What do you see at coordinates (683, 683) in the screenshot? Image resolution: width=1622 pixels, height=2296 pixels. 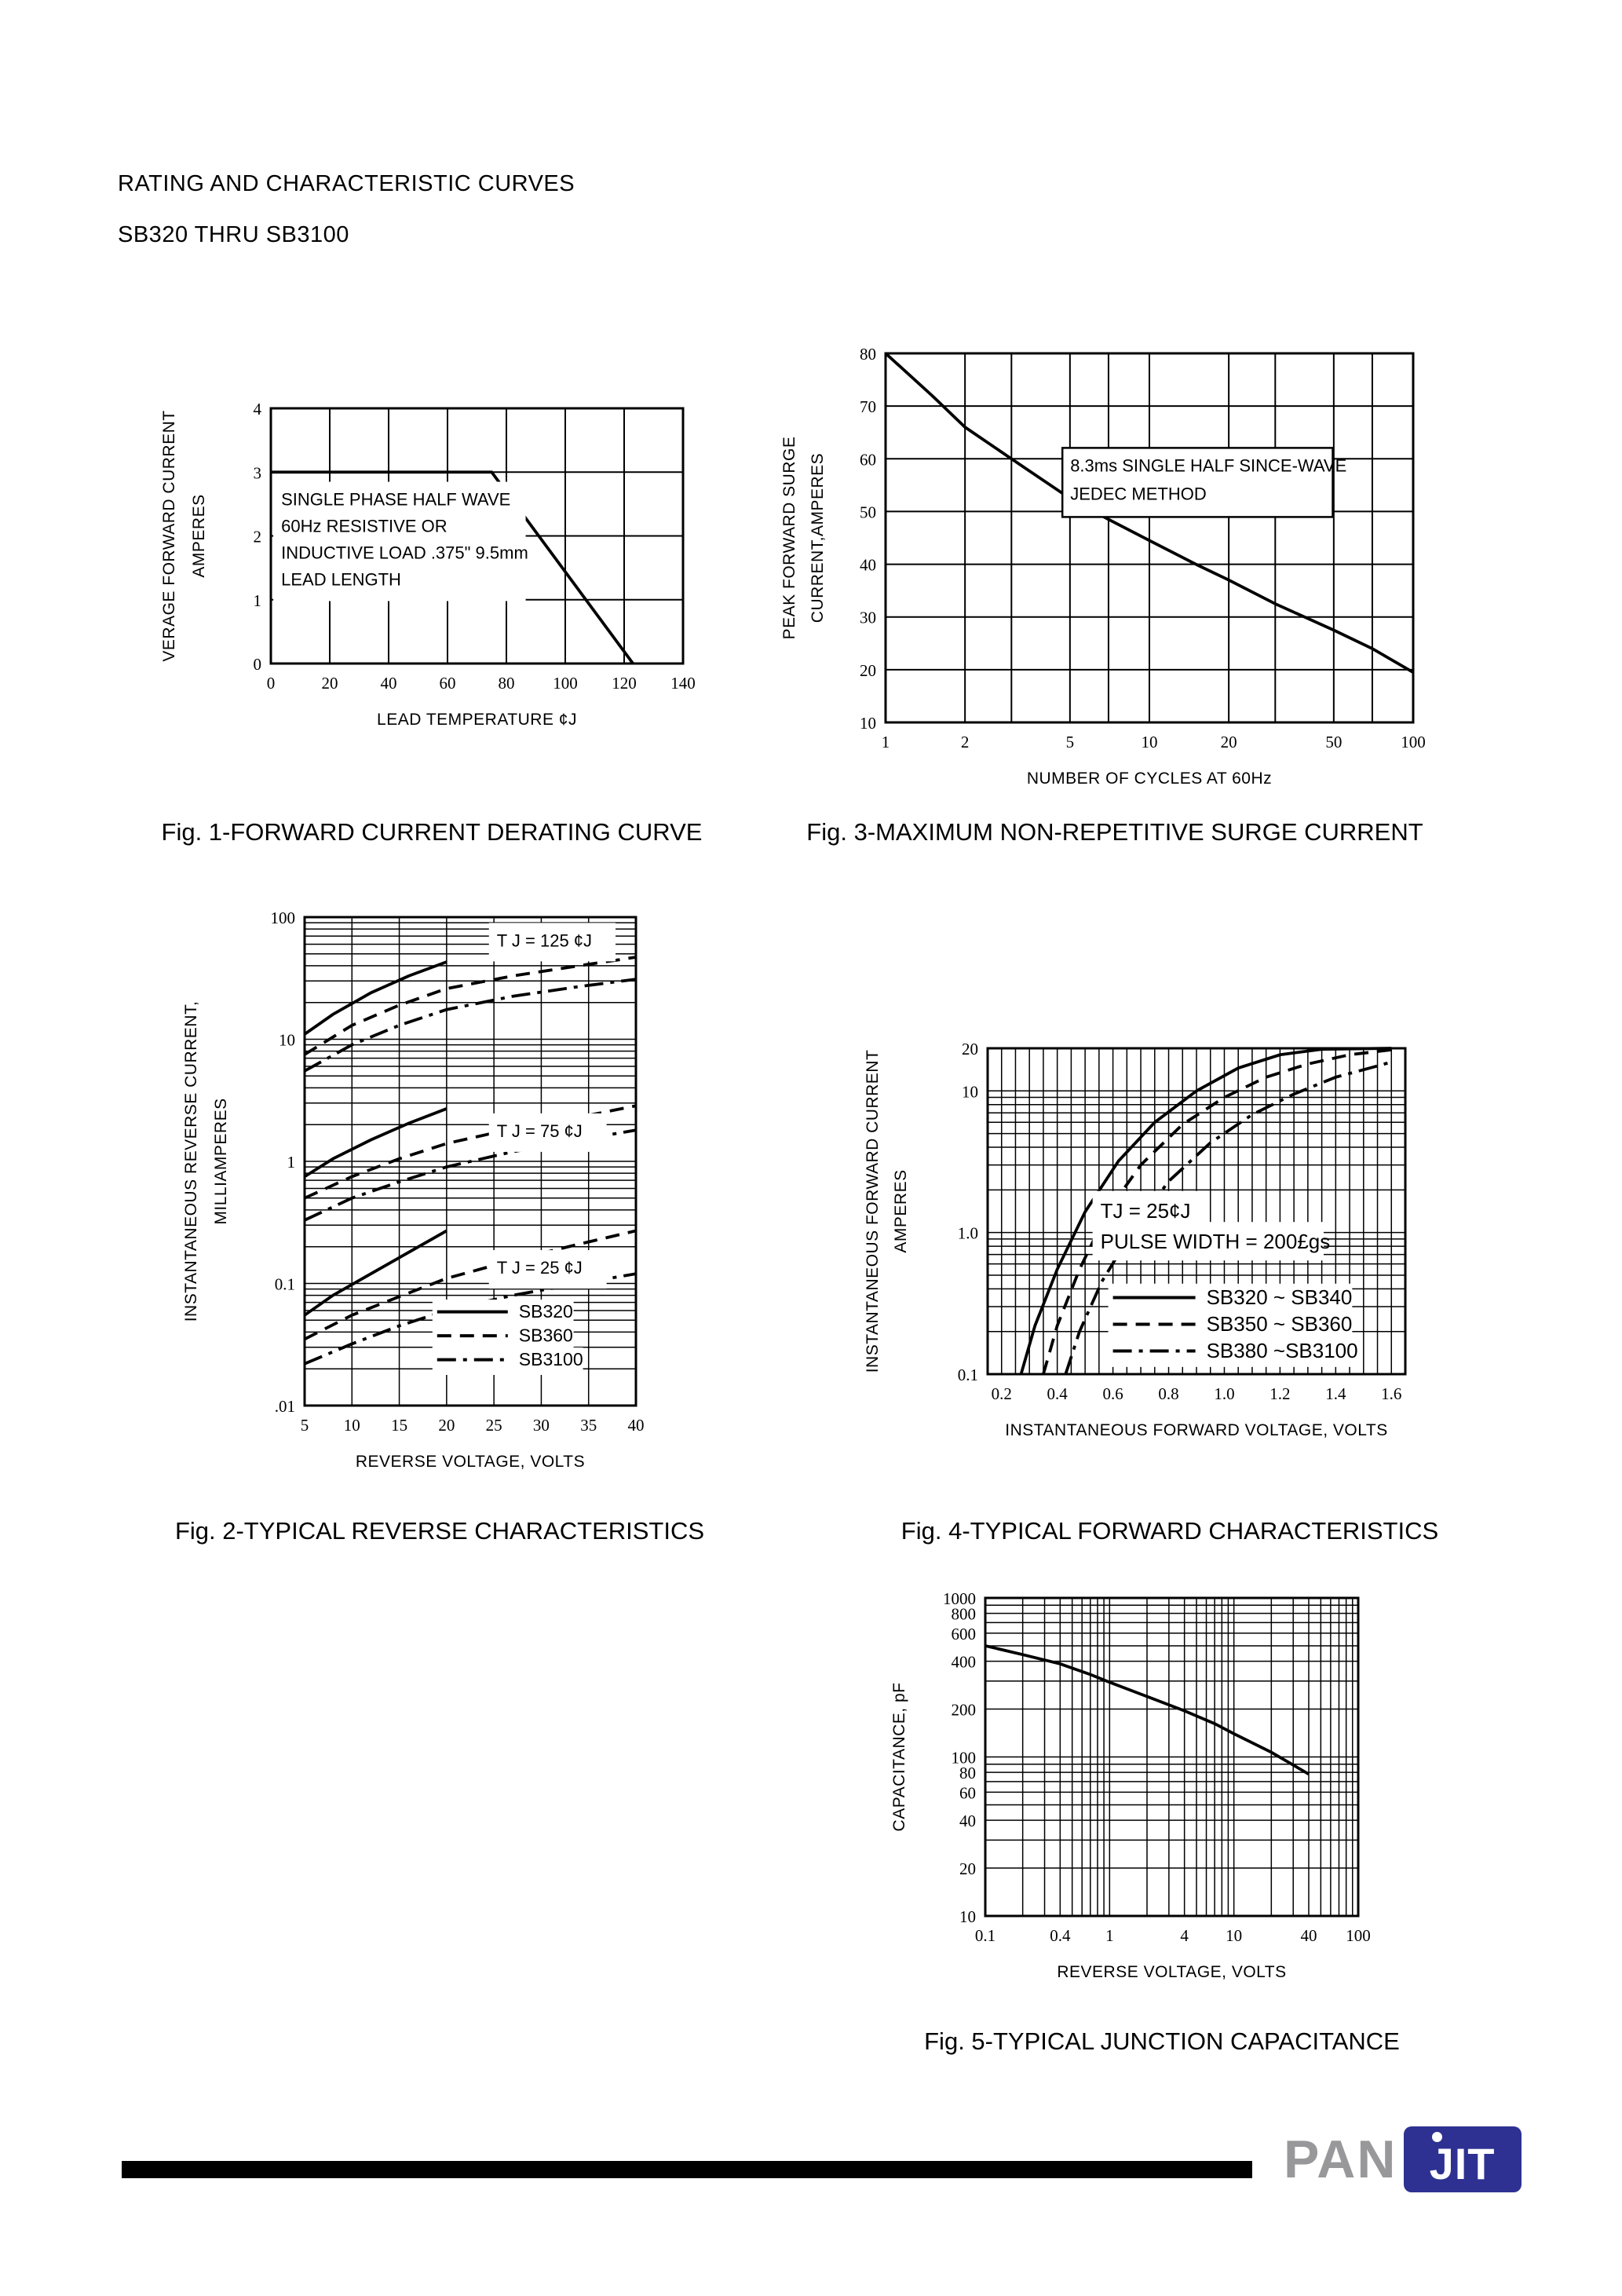 I see `svg-text: 140` at bounding box center [683, 683].